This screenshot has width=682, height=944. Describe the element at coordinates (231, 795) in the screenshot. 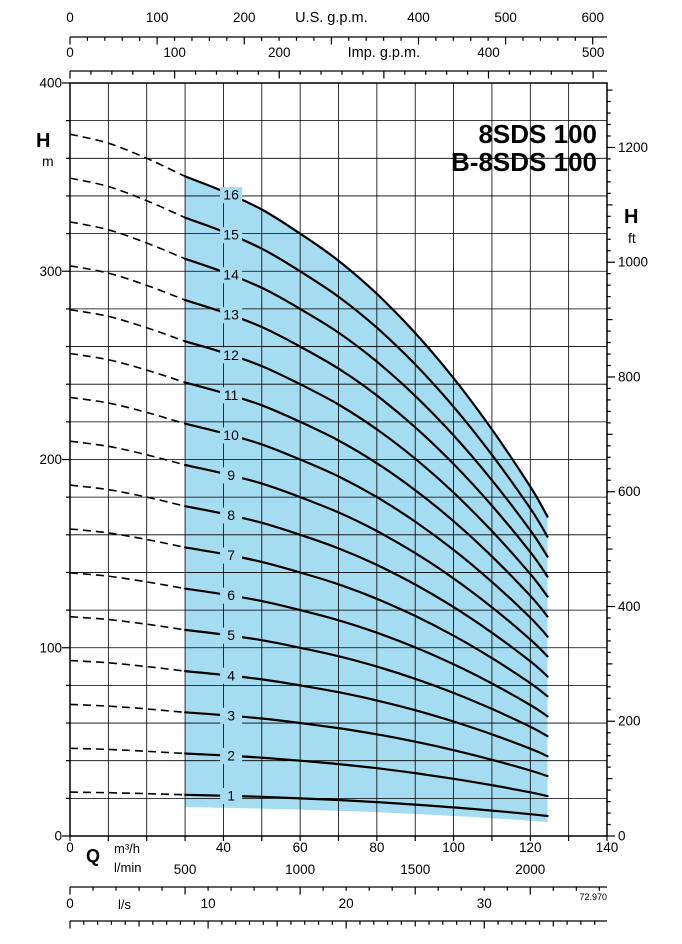

I see `svg-text: 1` at that location.